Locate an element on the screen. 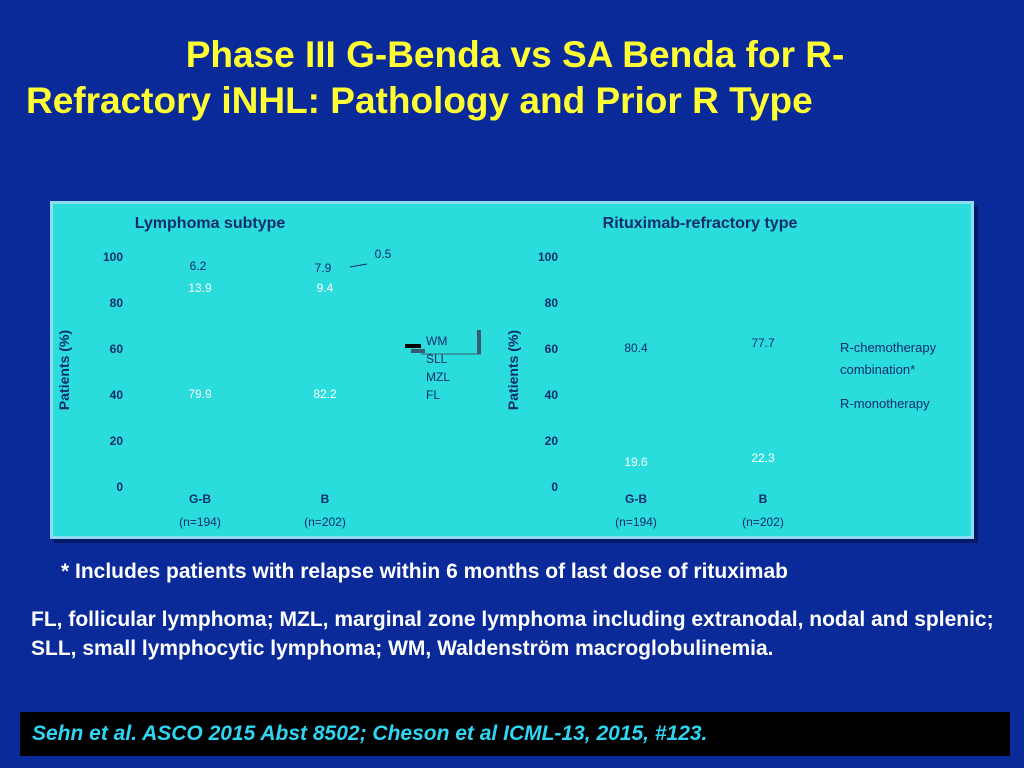 The image size is (1024, 768). chart-1-legend-item: MZL is located at coordinates (438, 377).